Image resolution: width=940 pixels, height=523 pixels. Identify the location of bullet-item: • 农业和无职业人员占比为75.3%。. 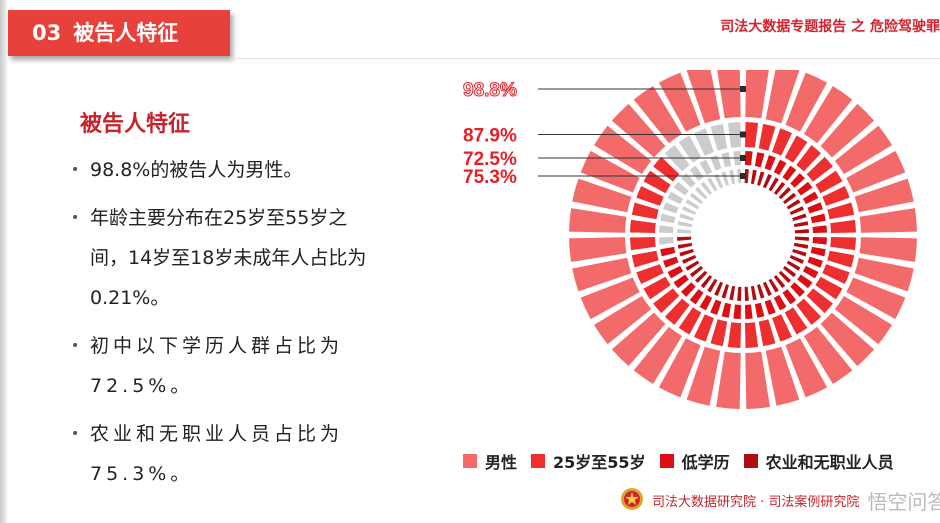
(225, 454).